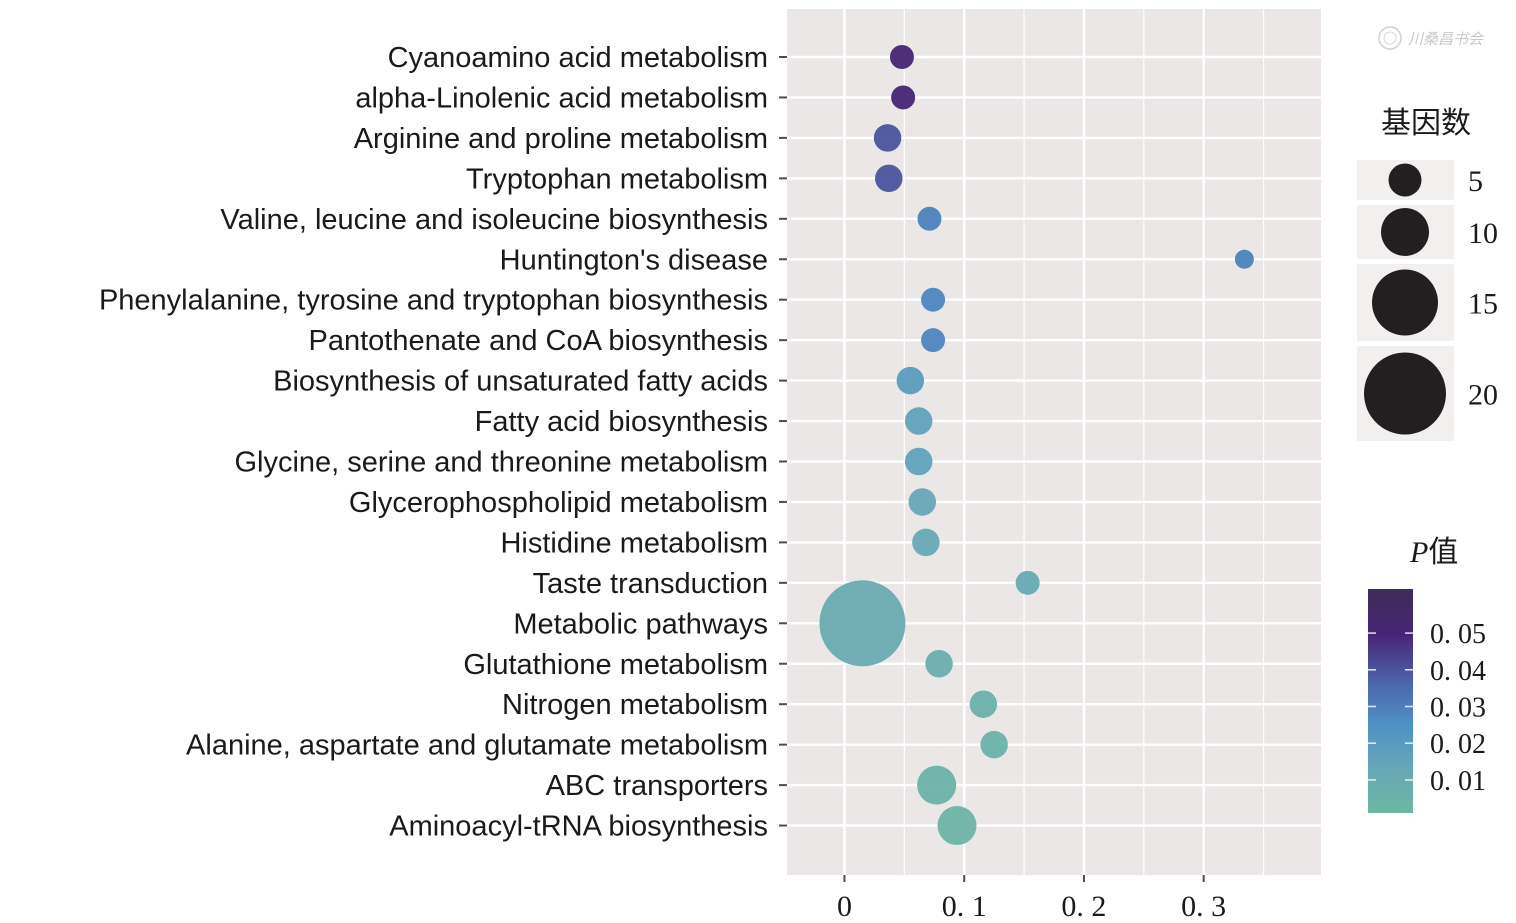 The height and width of the screenshot is (923, 1516). What do you see at coordinates (1483, 233) in the screenshot?
I see `size-legend-label: 10` at bounding box center [1483, 233].